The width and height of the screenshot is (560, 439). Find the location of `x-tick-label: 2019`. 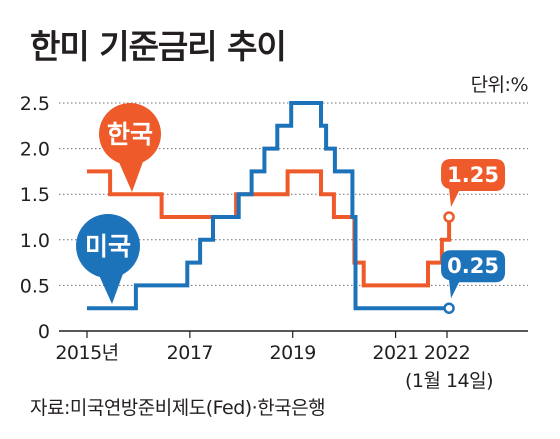

x-tick-label: 2019 is located at coordinates (293, 353).